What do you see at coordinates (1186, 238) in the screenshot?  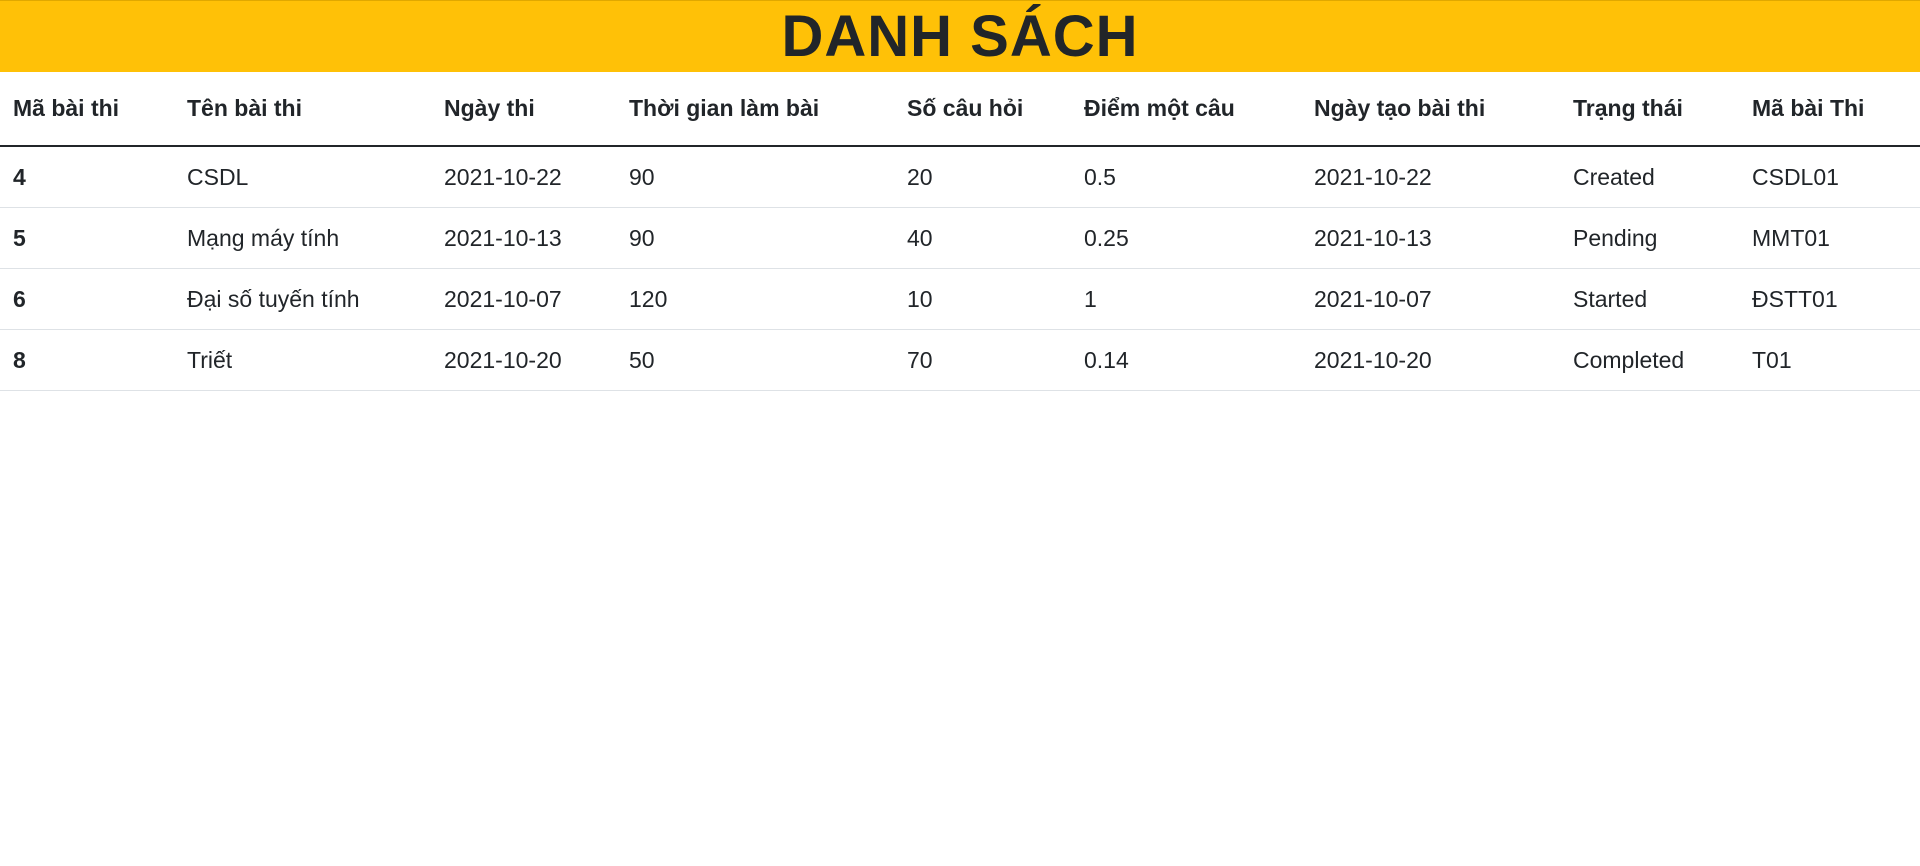 I see `cell-points-per-question: 0.25` at bounding box center [1186, 238].